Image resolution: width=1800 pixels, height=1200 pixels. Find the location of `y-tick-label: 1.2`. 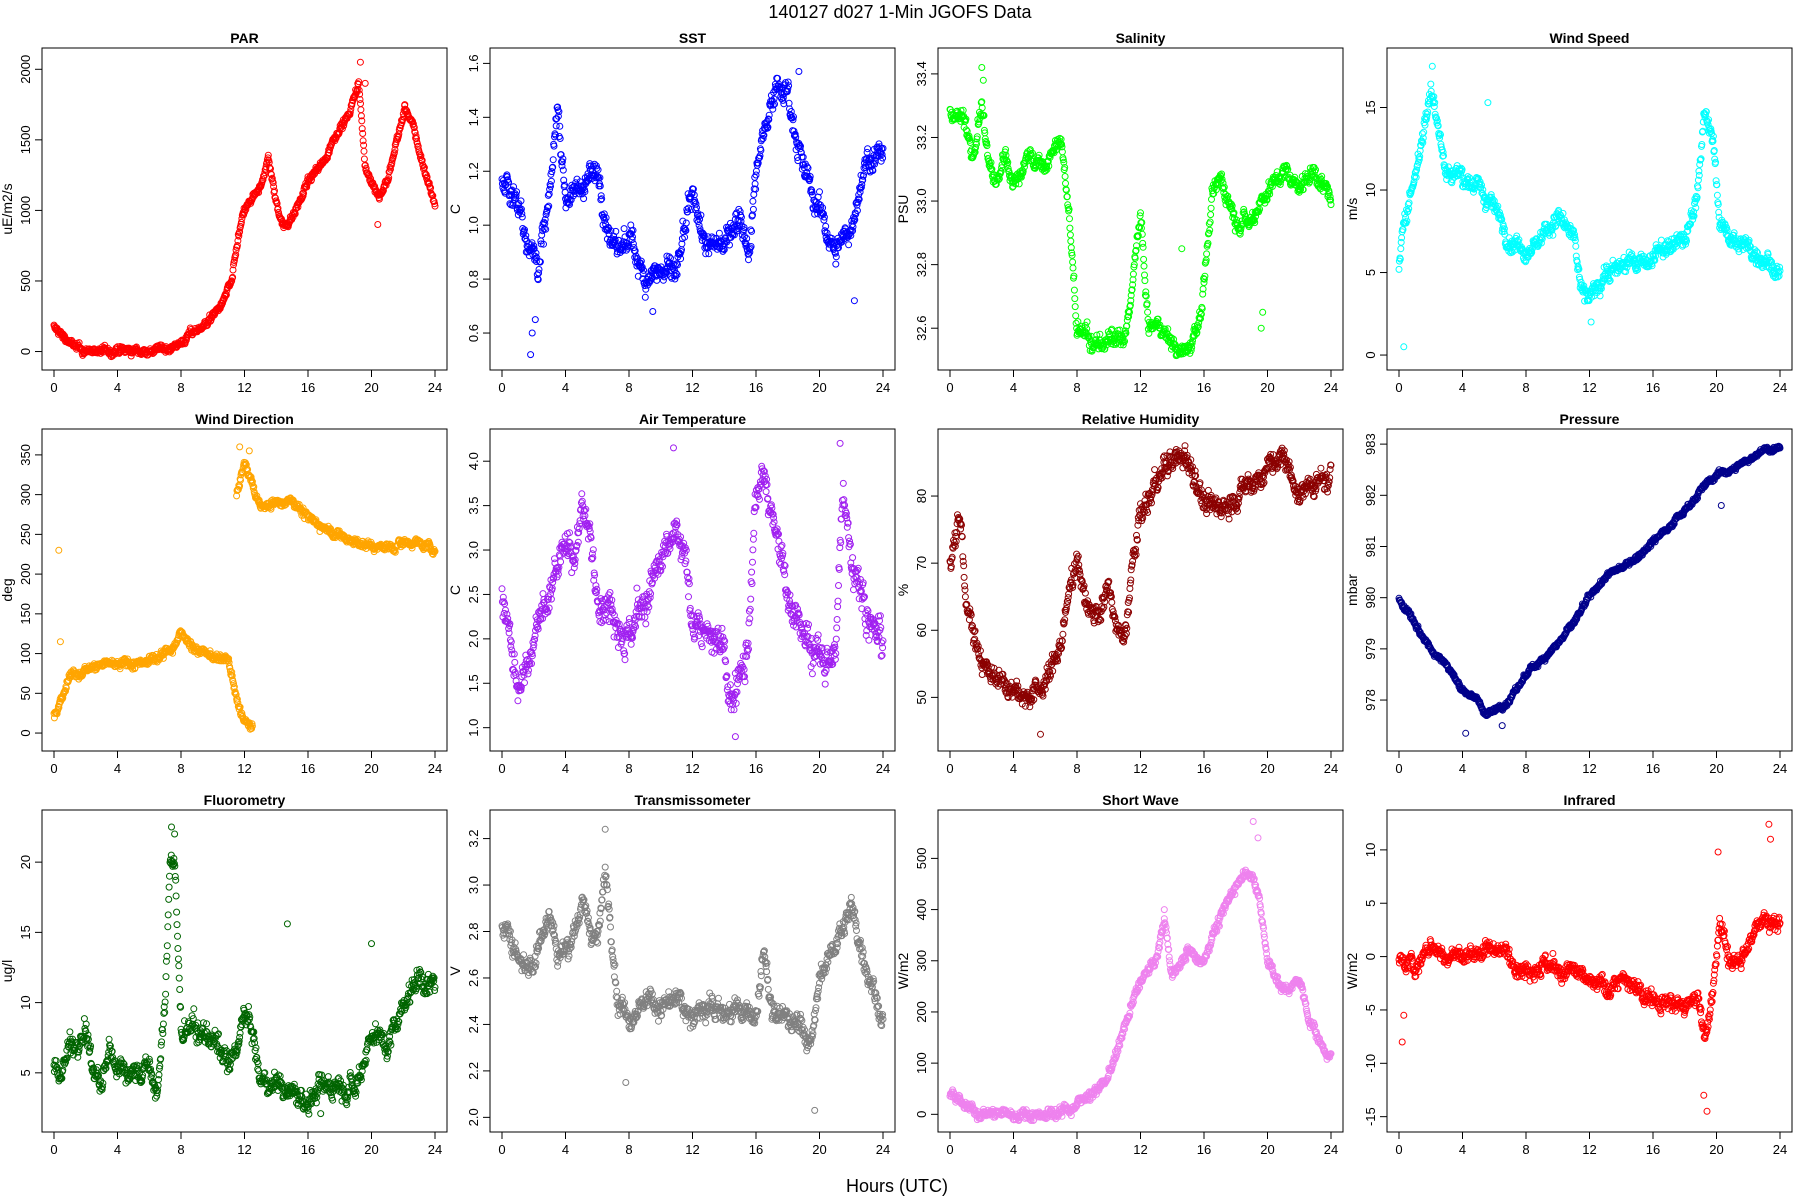

y-tick-label: 1.2 is located at coordinates (473, 171).